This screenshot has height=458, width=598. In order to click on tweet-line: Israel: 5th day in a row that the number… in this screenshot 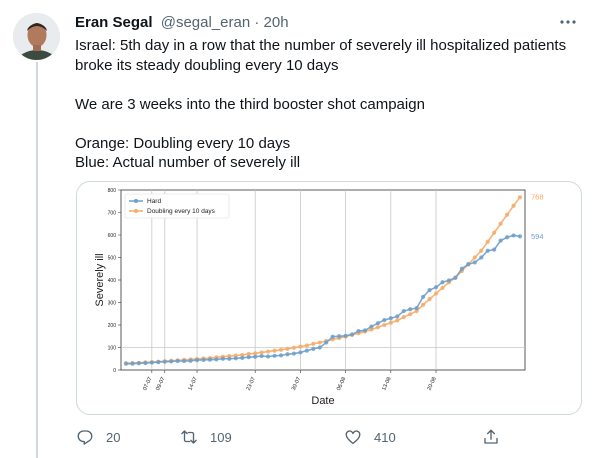, I will do `click(321, 45)`.